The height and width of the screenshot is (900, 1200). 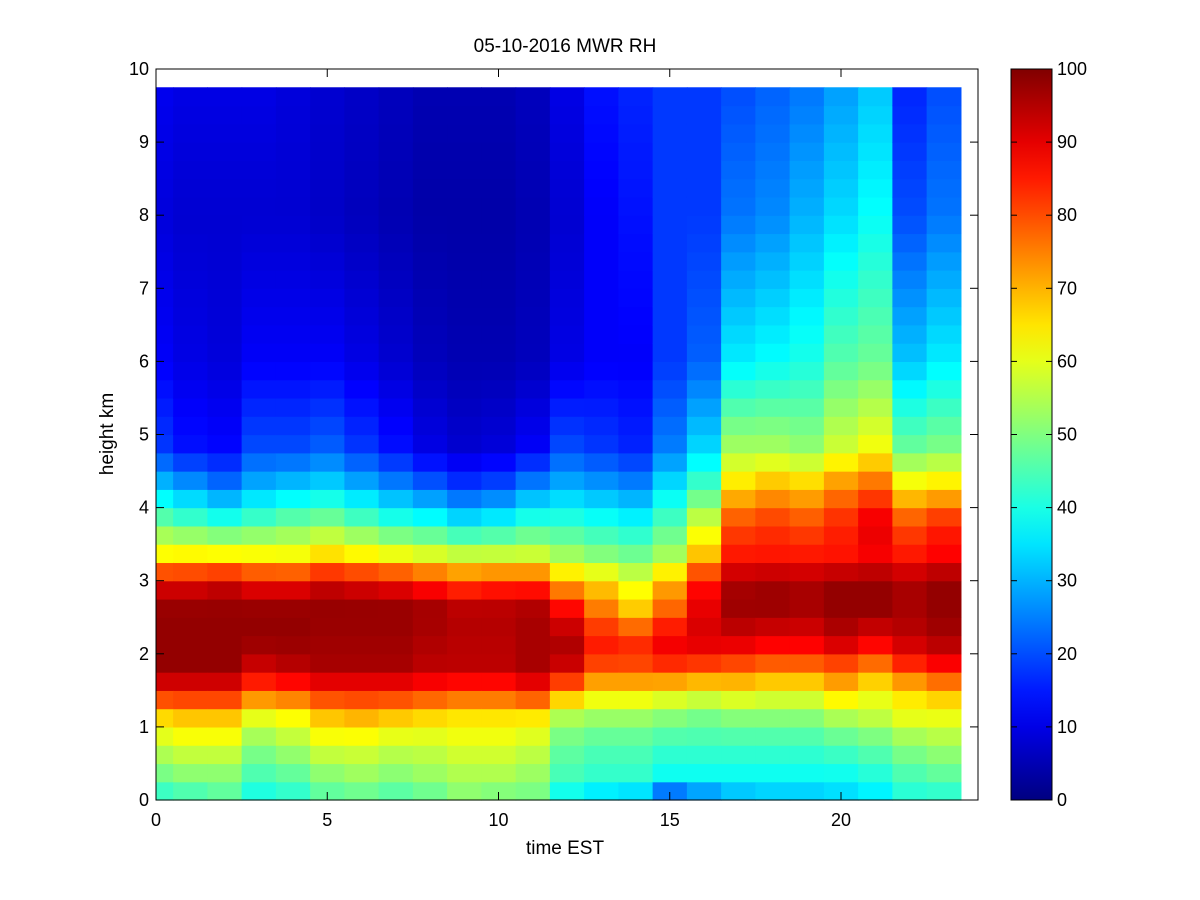 What do you see at coordinates (156, 820) in the screenshot?
I see `x-tick-label: 0` at bounding box center [156, 820].